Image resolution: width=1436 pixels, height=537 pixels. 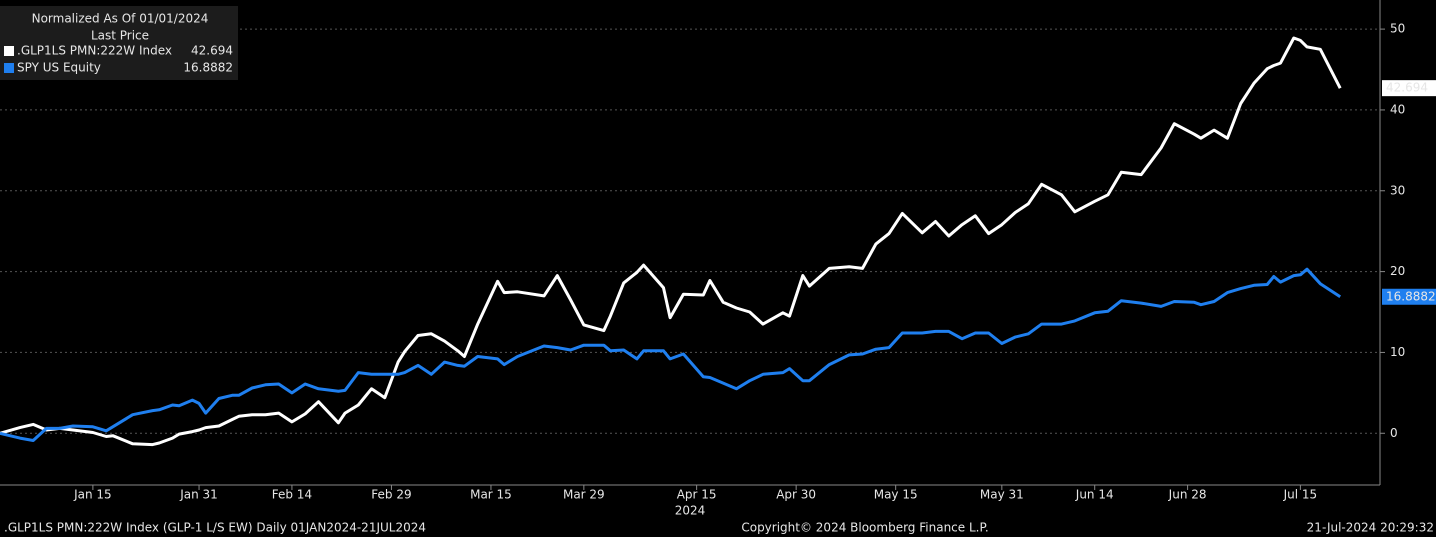 What do you see at coordinates (1300, 495) in the screenshot?
I see `x-tick-label: Jul 15` at bounding box center [1300, 495].